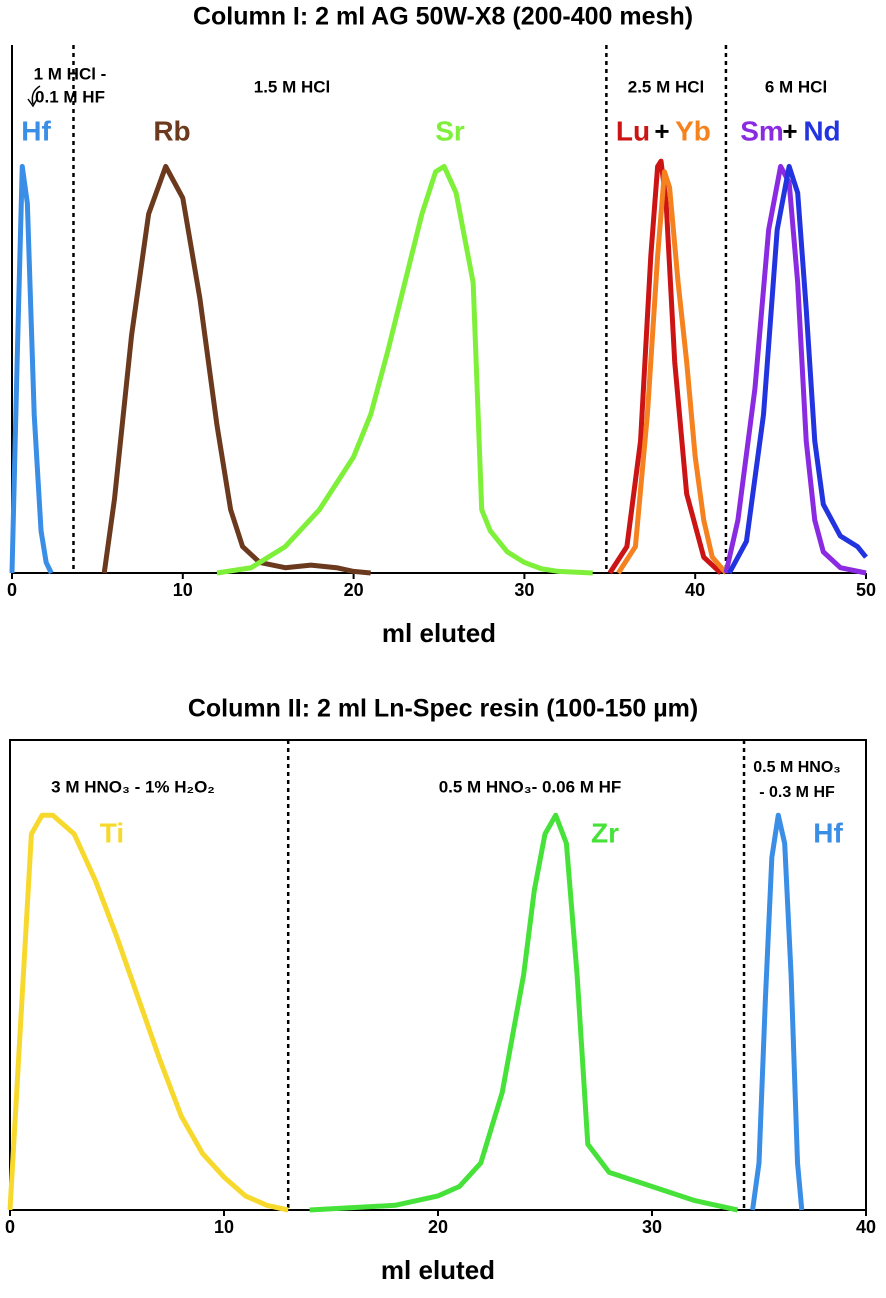 The width and height of the screenshot is (886, 1298). I want to click on series-label: Sm, so click(762, 130).